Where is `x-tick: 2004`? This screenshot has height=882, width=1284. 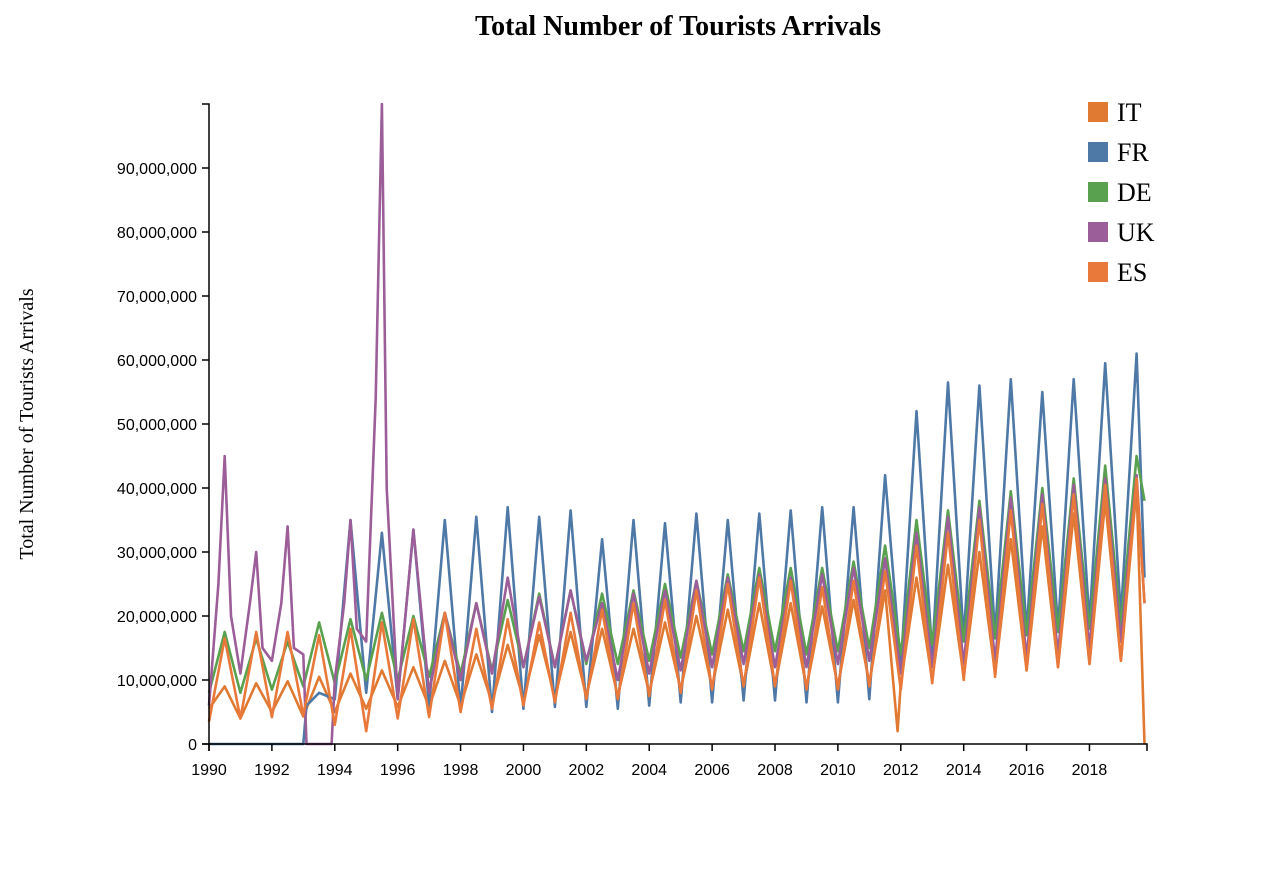
x-tick: 2004 is located at coordinates (649, 761).